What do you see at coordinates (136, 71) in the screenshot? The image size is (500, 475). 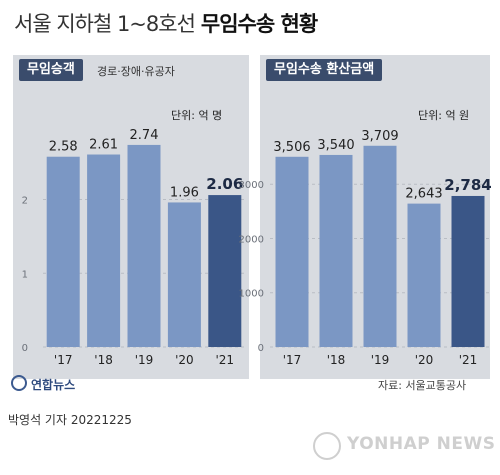 I see `panel-subtitle: 경로·장애·유공자` at bounding box center [136, 71].